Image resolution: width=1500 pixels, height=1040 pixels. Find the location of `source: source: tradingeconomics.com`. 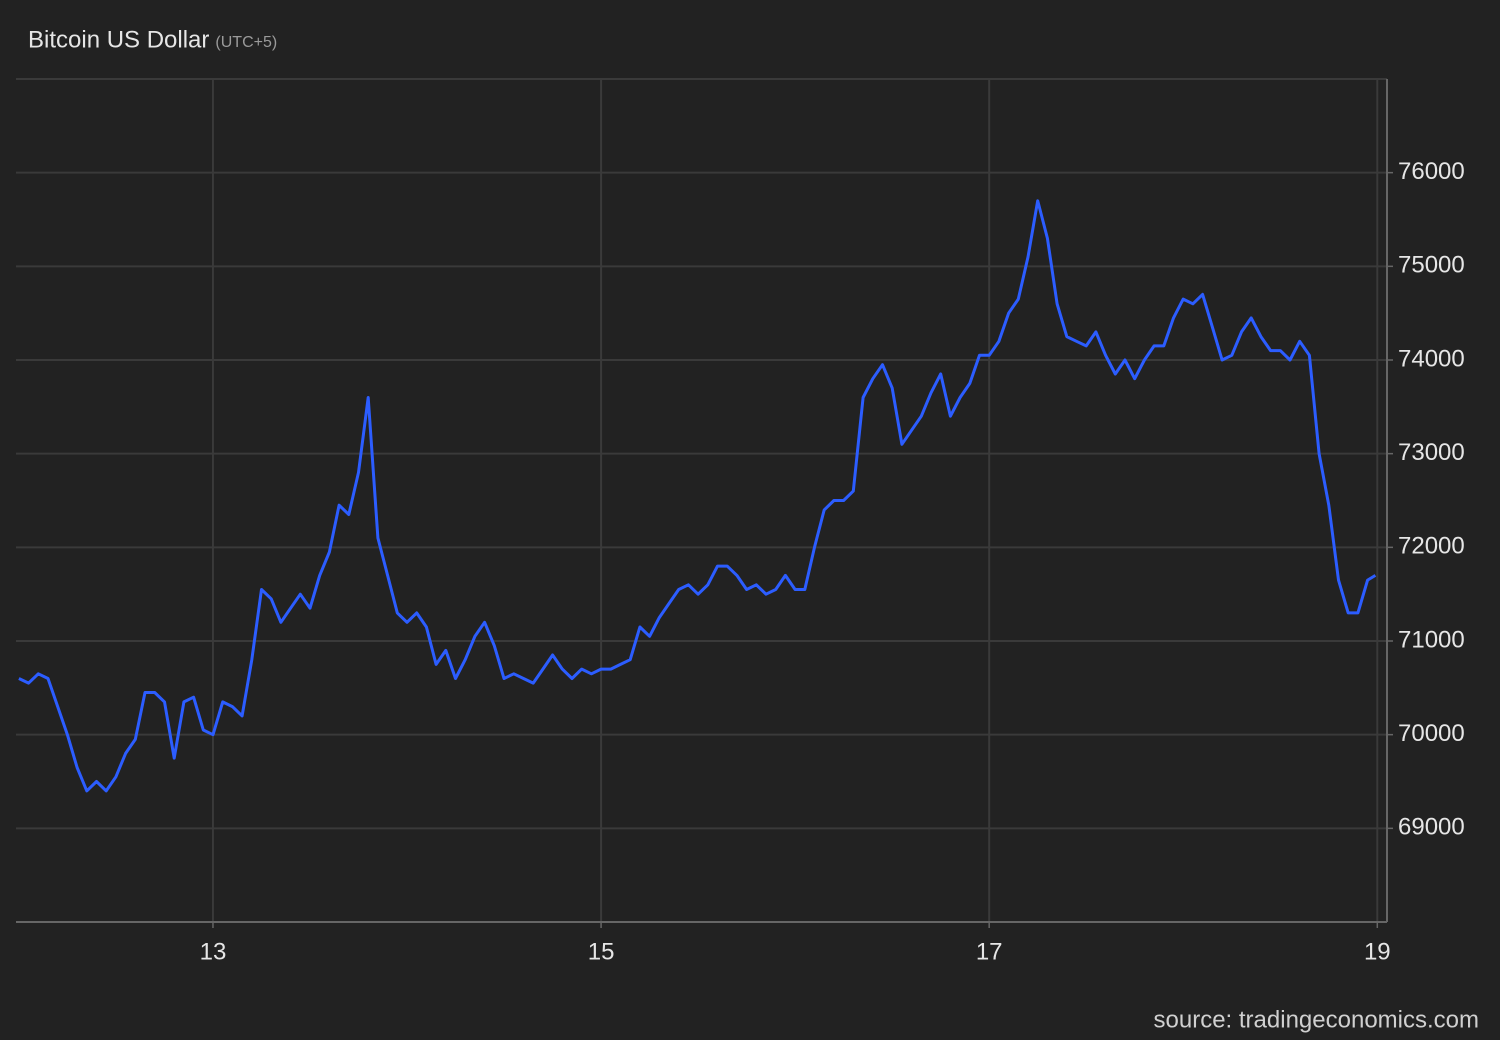

source: source: tradingeconomics.com is located at coordinates (1316, 1019).